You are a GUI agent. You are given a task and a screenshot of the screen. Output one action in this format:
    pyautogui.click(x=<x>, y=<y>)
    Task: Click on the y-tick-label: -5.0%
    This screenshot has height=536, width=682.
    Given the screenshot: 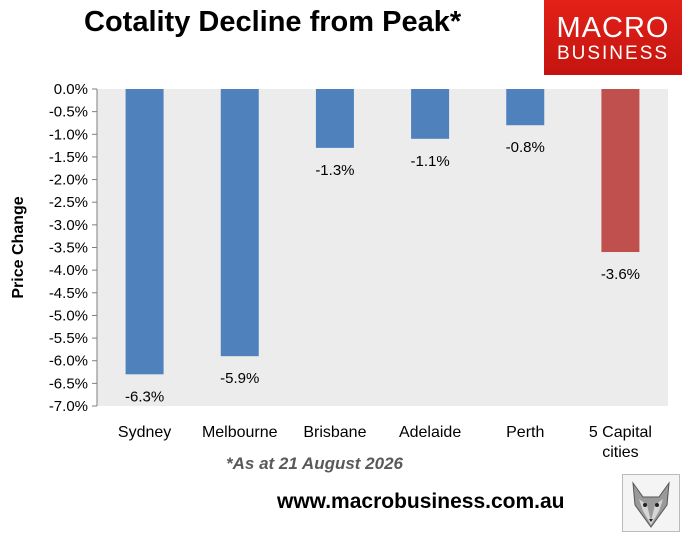 What is the action you would take?
    pyautogui.click(x=68, y=315)
    